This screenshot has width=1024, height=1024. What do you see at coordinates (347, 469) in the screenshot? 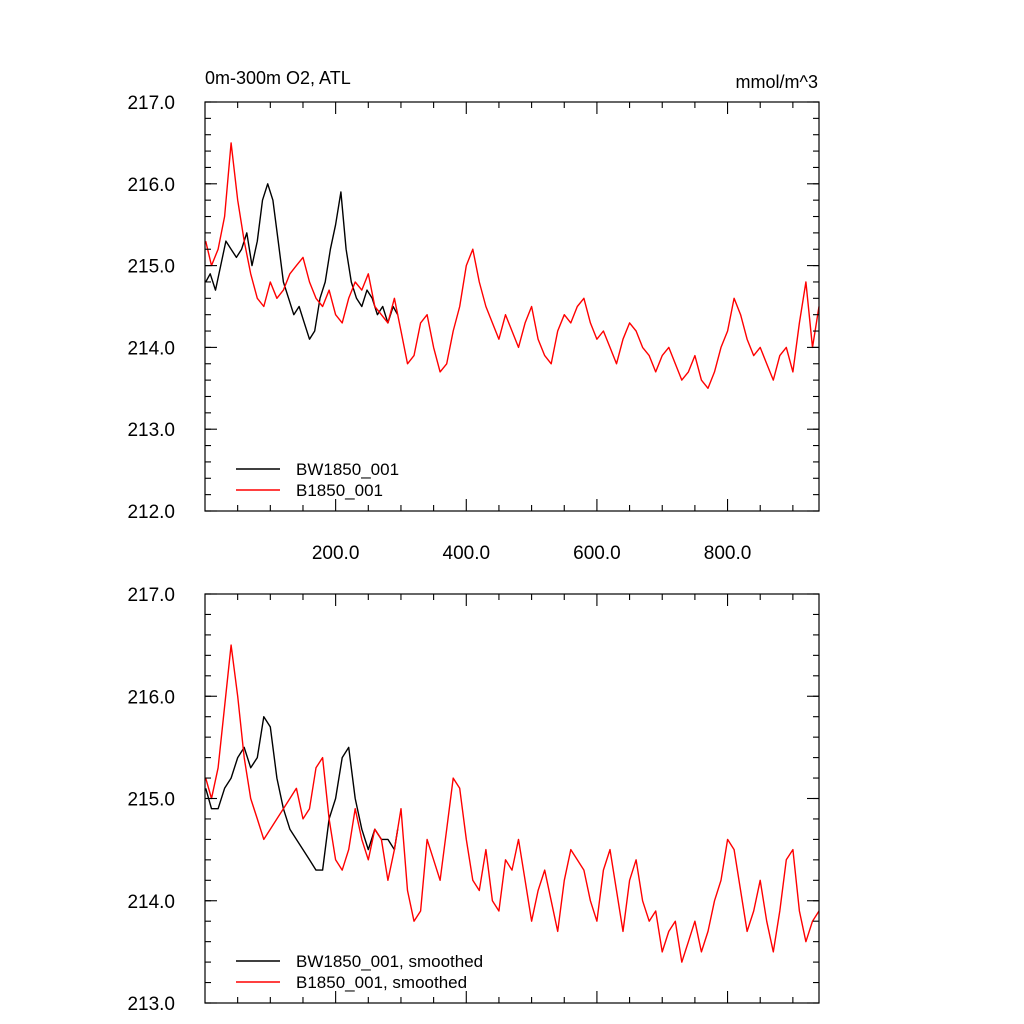
I see `top-legend-label-bw1850: BW1850_001` at bounding box center [347, 469].